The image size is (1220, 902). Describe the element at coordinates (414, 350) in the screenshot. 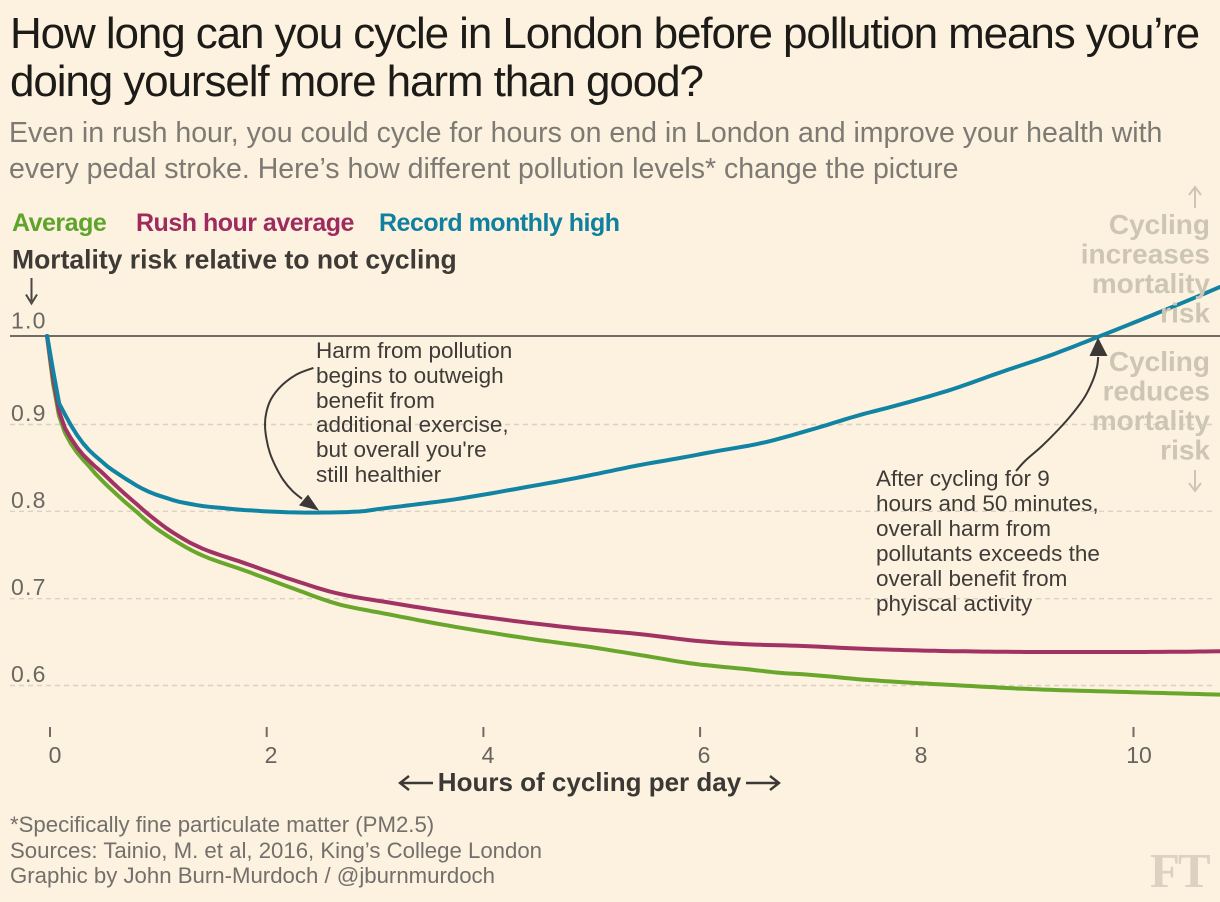

I see `svg-text: Harm from pollution` at that location.